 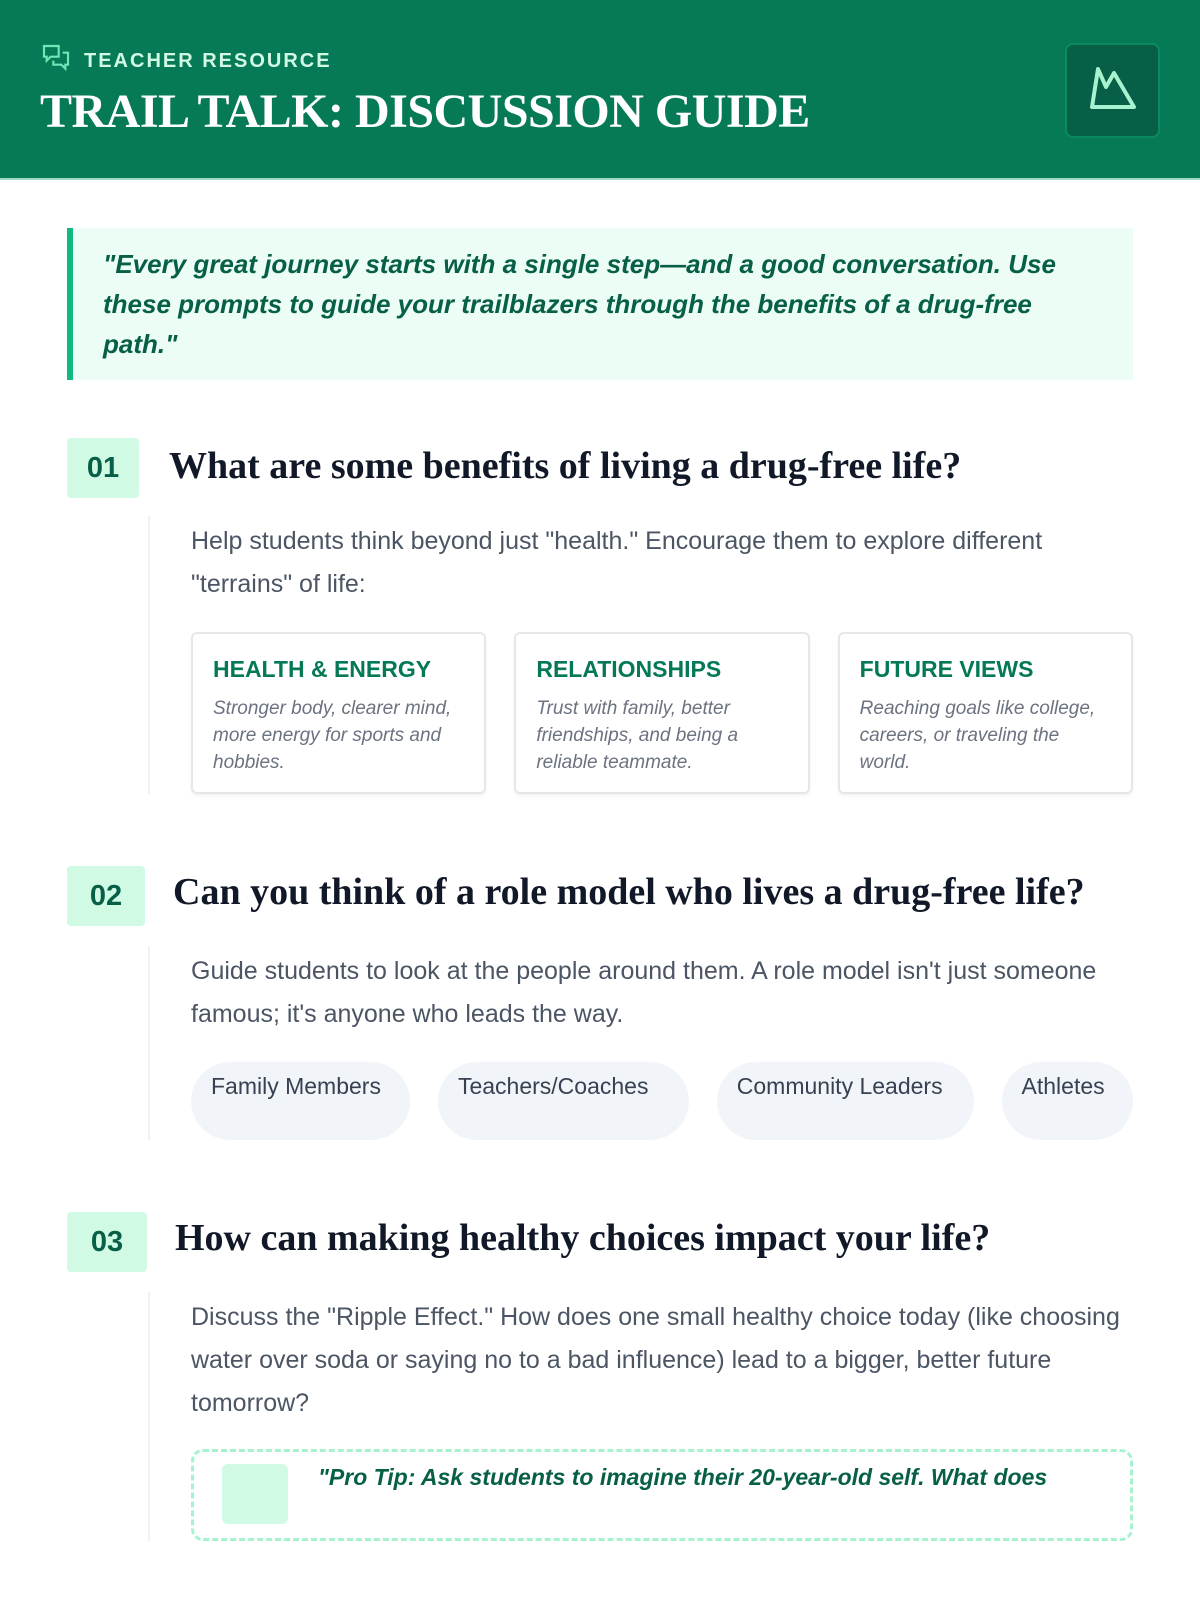 I want to click on tag-pill: Family Members, so click(x=300, y=1101).